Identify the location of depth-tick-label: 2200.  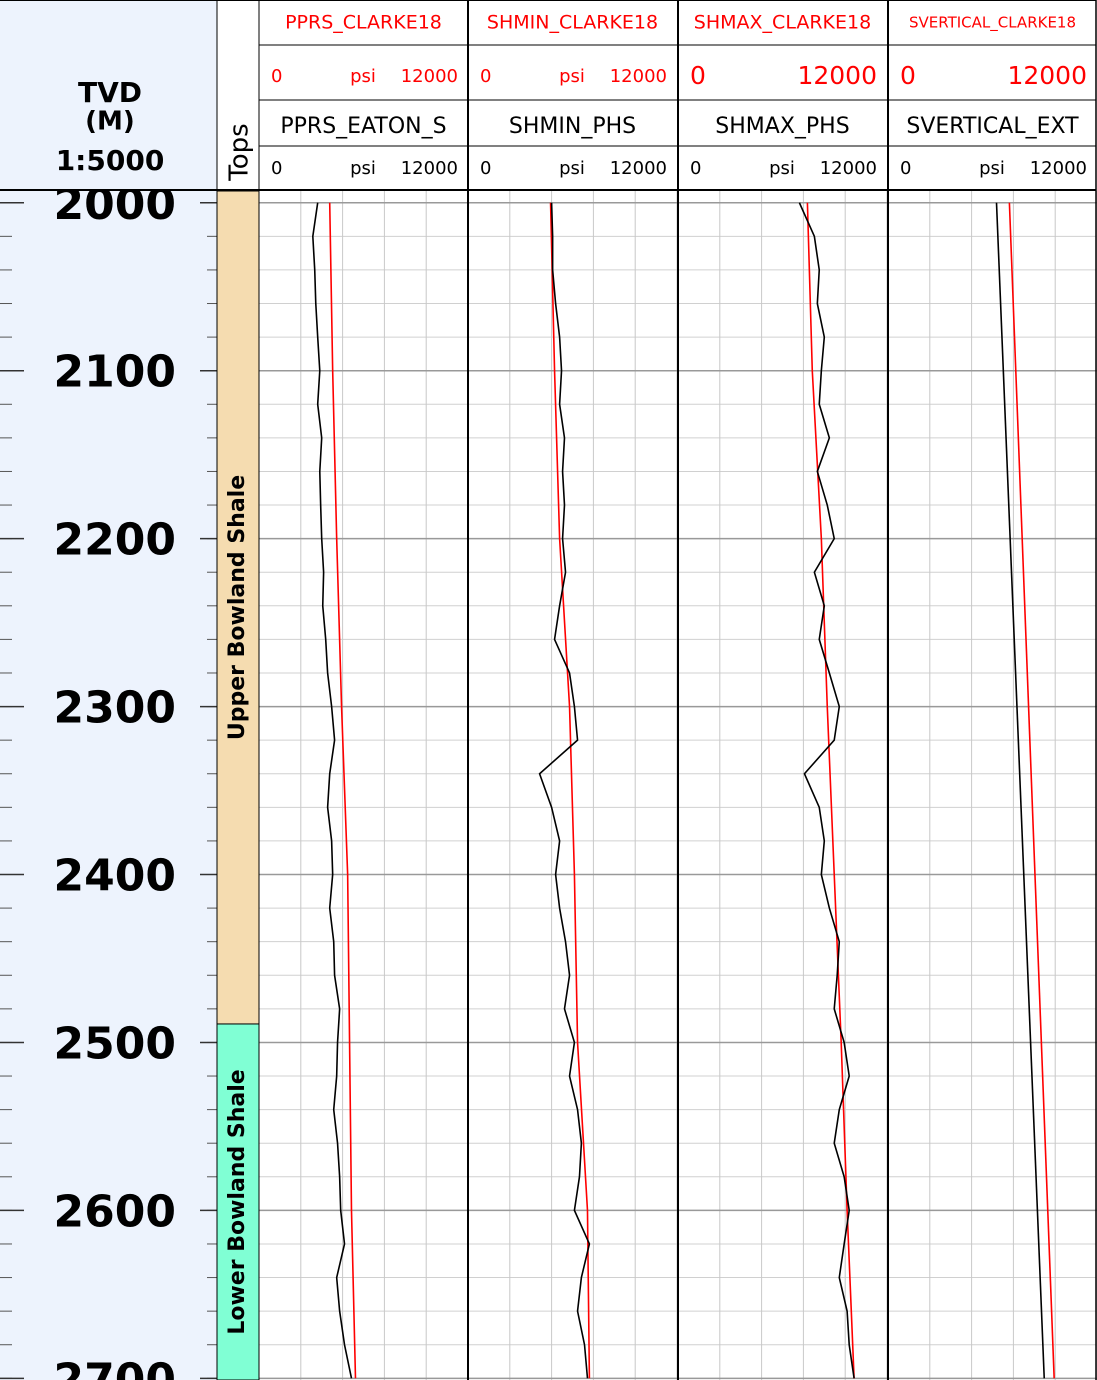
(115, 540).